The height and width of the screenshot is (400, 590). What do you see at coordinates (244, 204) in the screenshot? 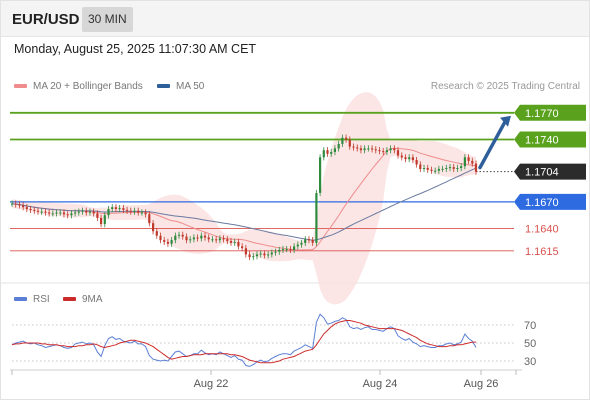
I see `ma50-line` at bounding box center [244, 204].